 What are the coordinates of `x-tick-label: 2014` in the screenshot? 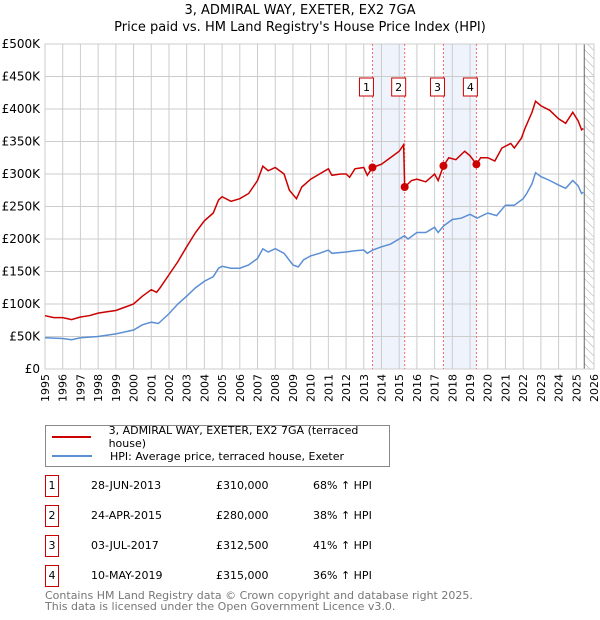 It's located at (381, 388).